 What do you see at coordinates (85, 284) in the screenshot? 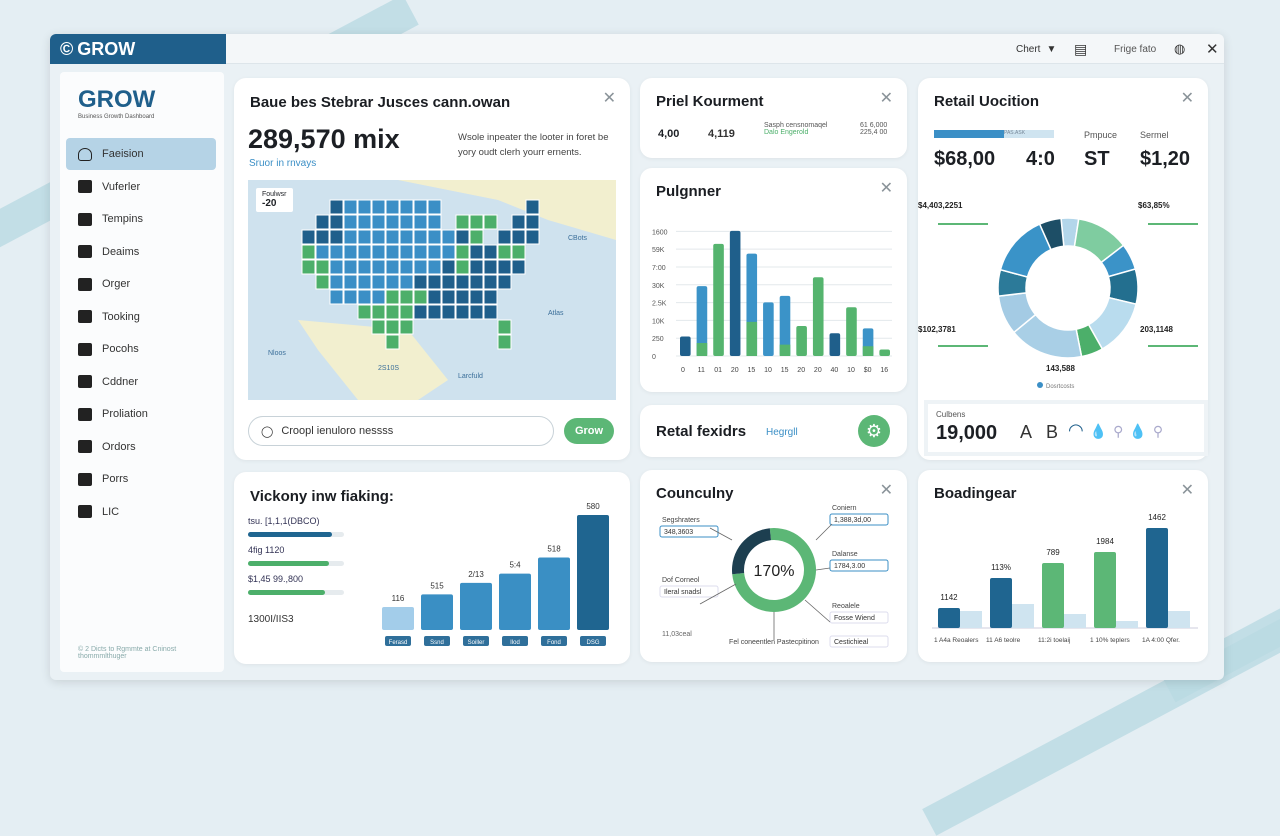
I see `grid-icon` at bounding box center [85, 284].